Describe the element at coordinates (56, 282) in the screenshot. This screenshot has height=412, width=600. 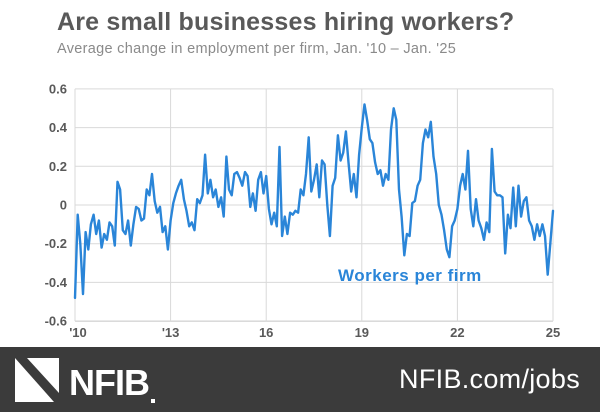
I see `y-tick-label: -0.4` at that location.